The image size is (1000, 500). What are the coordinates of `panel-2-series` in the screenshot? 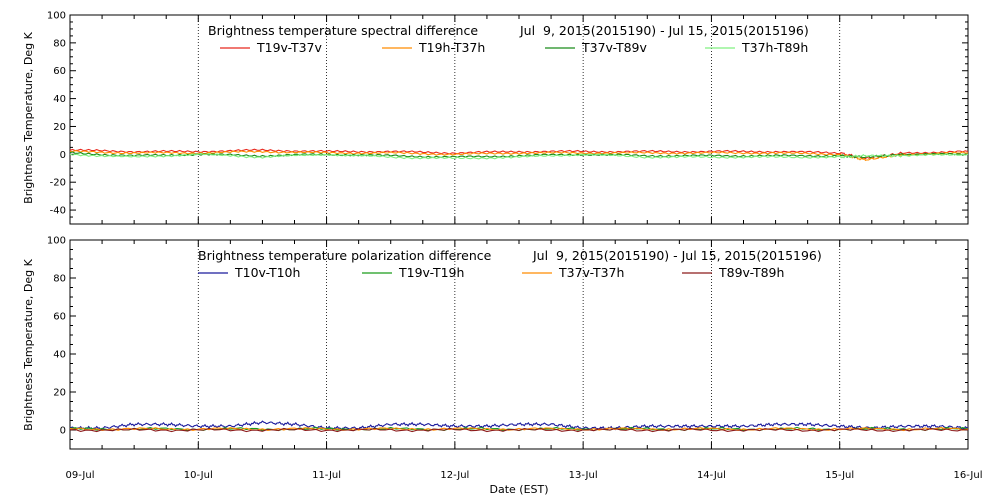 It's located at (519, 426).